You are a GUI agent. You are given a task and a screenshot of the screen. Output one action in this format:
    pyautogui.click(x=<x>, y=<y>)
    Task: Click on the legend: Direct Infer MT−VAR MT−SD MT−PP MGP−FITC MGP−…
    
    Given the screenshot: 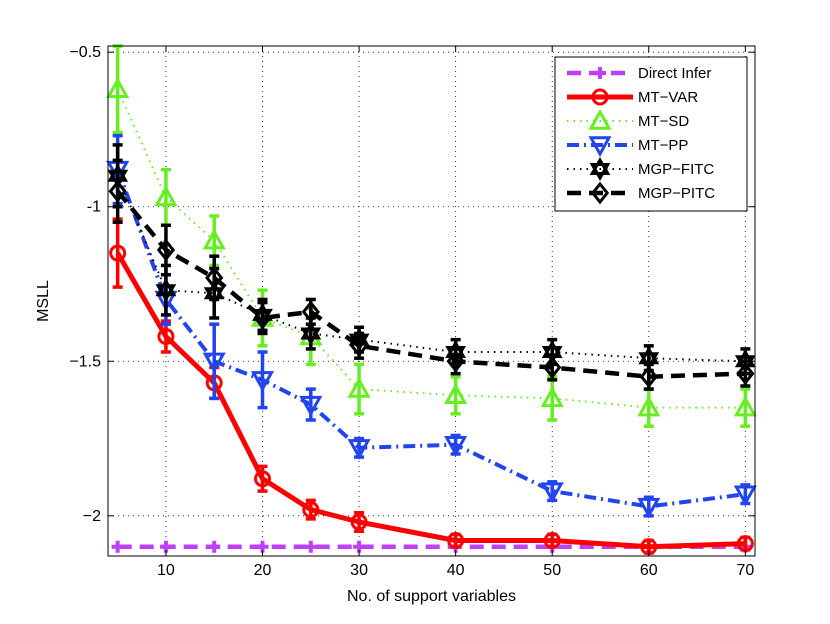 What is the action you would take?
    pyautogui.click(x=651, y=134)
    